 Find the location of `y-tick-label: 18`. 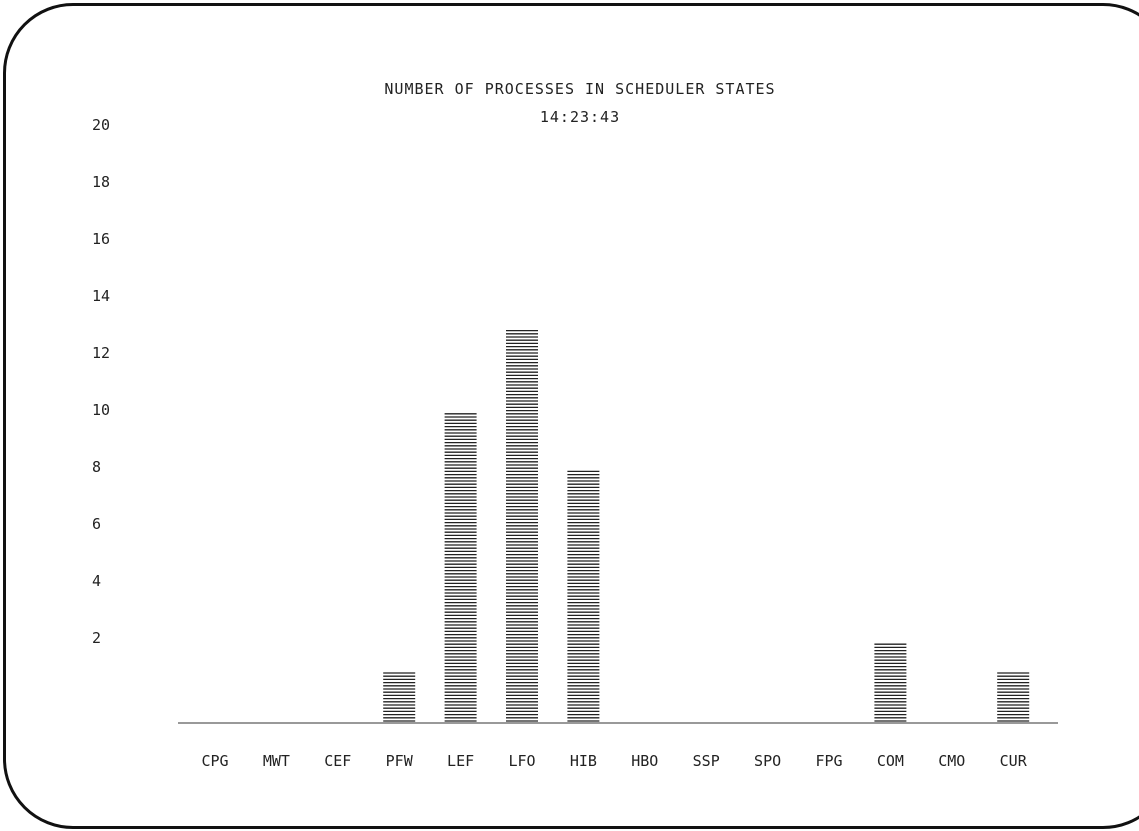

y-tick-label: 18 is located at coordinates (101, 182).